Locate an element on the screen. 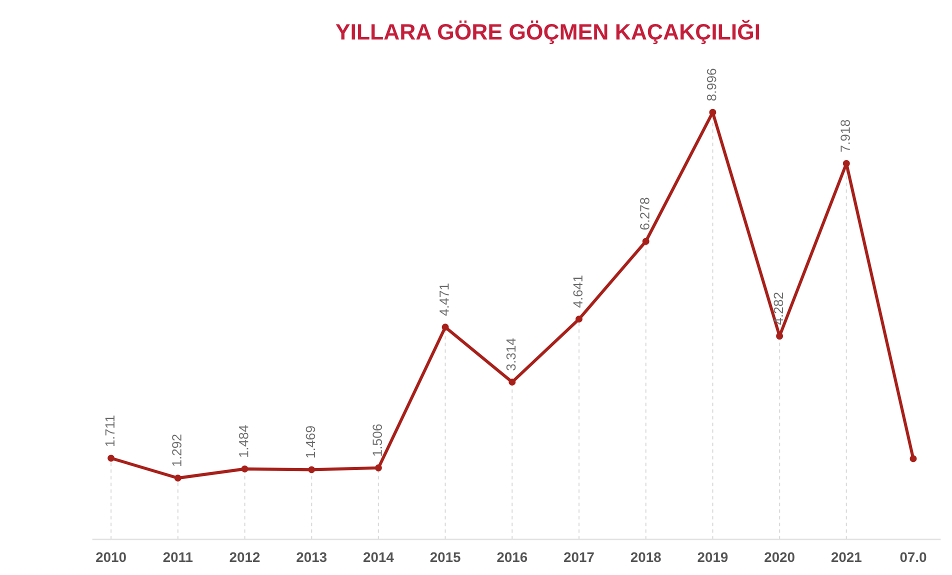  x-tick-label: 2016 is located at coordinates (512, 557).